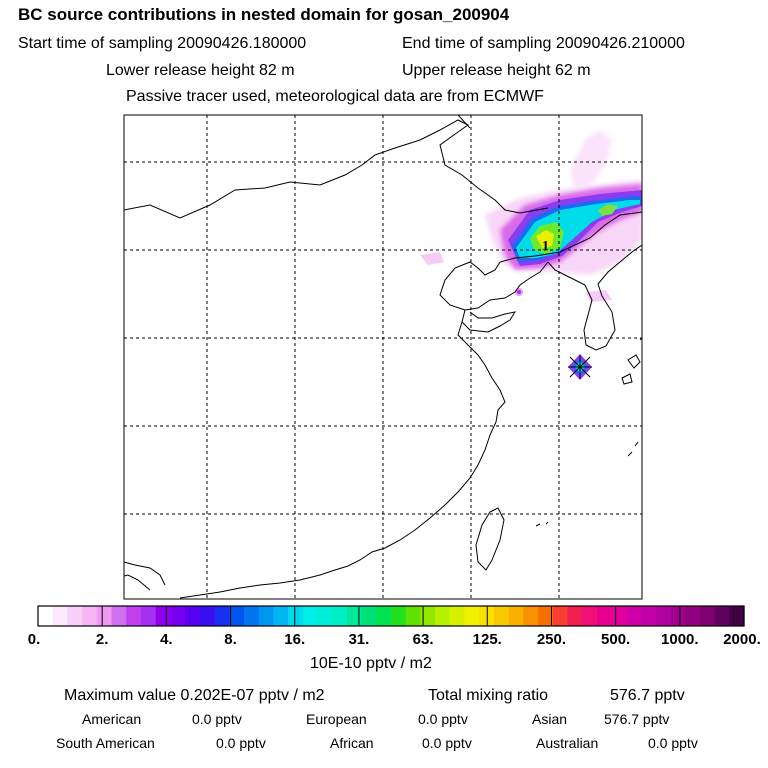 The width and height of the screenshot is (768, 768). What do you see at coordinates (102, 639) in the screenshot?
I see `colorbar-tick-label: 2.` at bounding box center [102, 639].